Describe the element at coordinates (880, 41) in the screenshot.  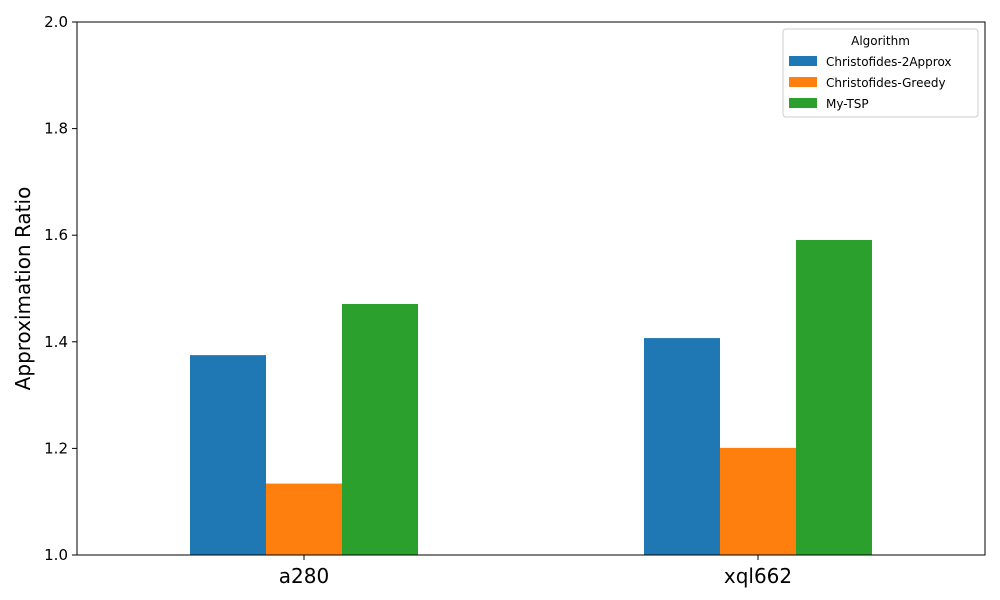
I see `legend-title: Algorithm` at that location.